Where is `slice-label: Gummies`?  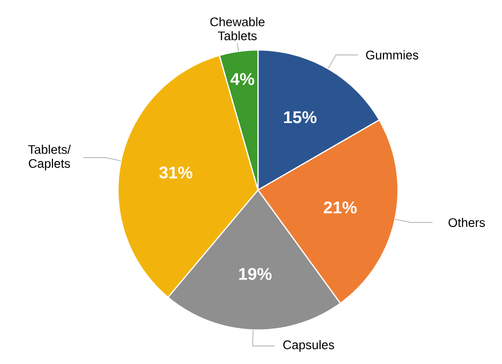 slice-label: Gummies is located at coordinates (392, 55).